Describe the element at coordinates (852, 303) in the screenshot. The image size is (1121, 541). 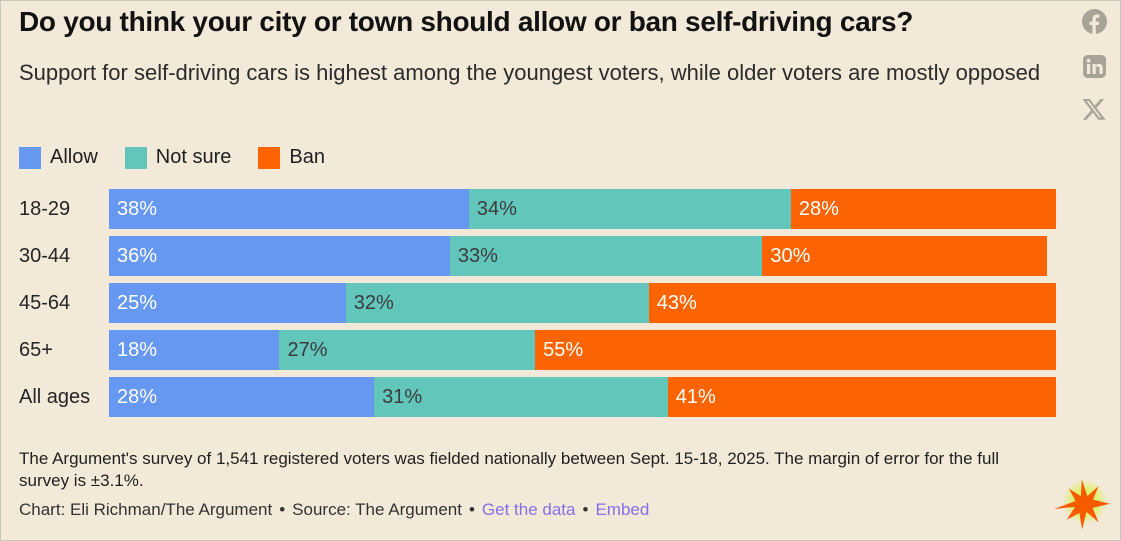
I see `bar-segment-ban: 43%` at that location.